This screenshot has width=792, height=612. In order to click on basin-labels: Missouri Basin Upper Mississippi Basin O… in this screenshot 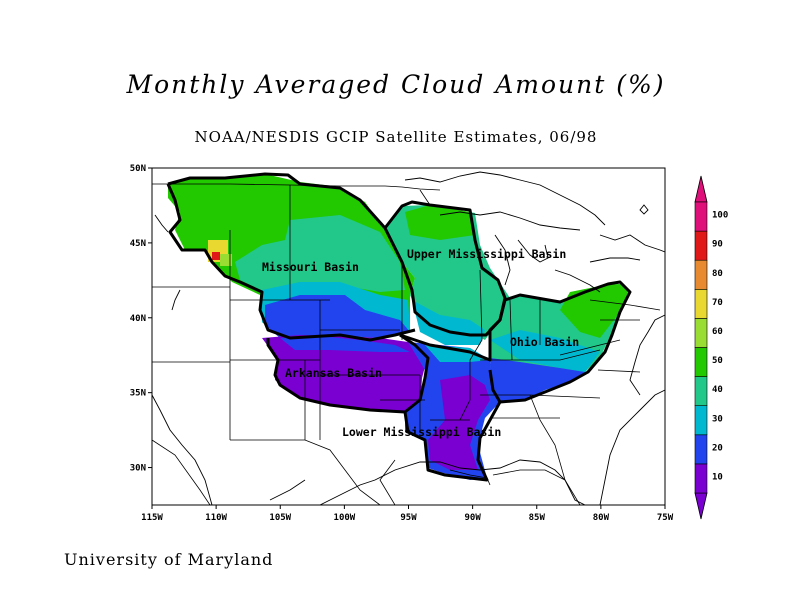, I will do `click(420, 343)`.